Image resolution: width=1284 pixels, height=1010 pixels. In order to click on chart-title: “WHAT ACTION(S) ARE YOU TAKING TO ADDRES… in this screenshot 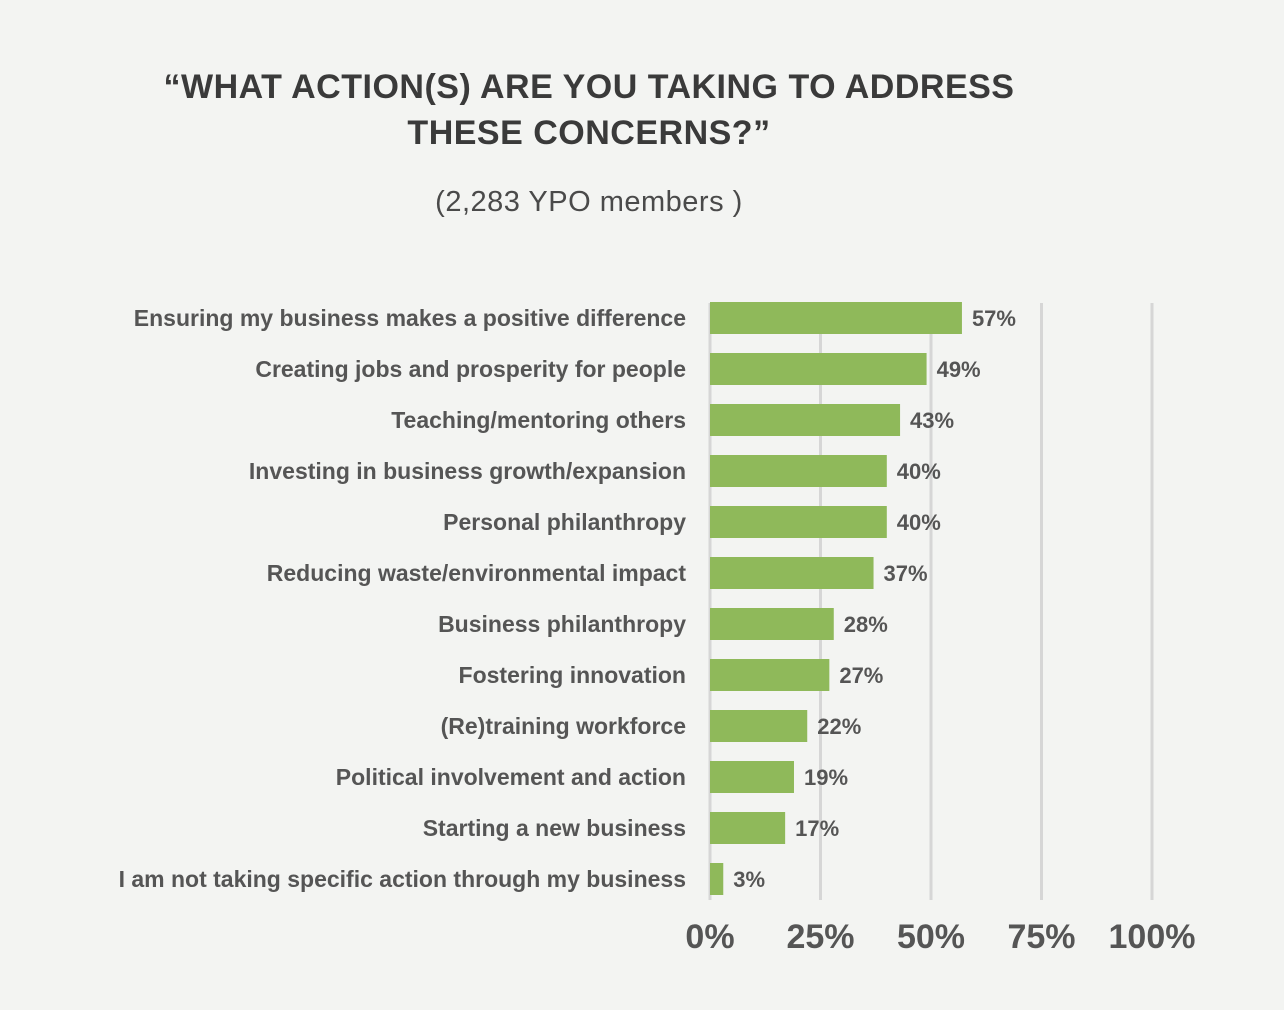, I will do `click(589, 110)`.